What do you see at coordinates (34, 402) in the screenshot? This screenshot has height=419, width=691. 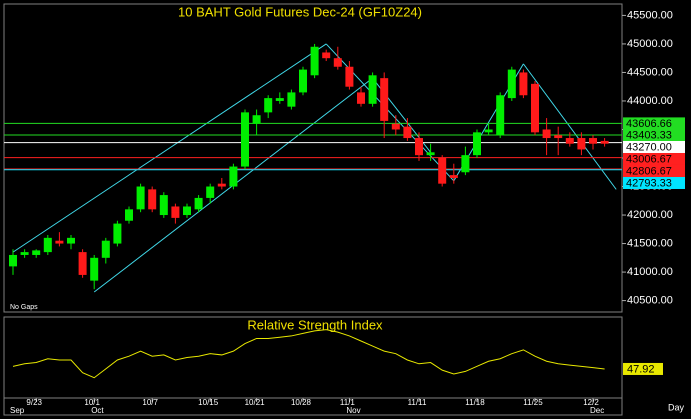 I see `x-tick-label: 9/23` at bounding box center [34, 402].